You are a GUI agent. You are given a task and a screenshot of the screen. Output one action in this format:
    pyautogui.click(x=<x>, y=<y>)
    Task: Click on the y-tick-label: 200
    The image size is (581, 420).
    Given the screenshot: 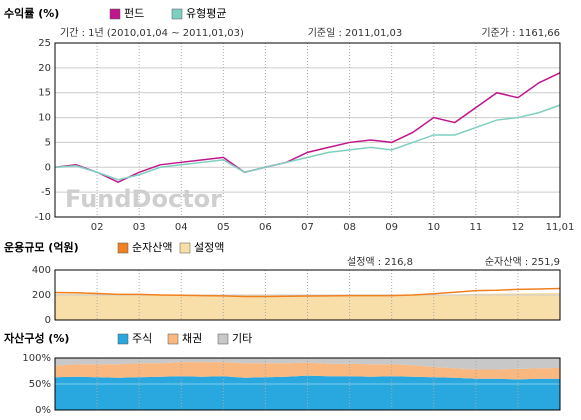 What is the action you would take?
    pyautogui.click(x=41, y=295)
    